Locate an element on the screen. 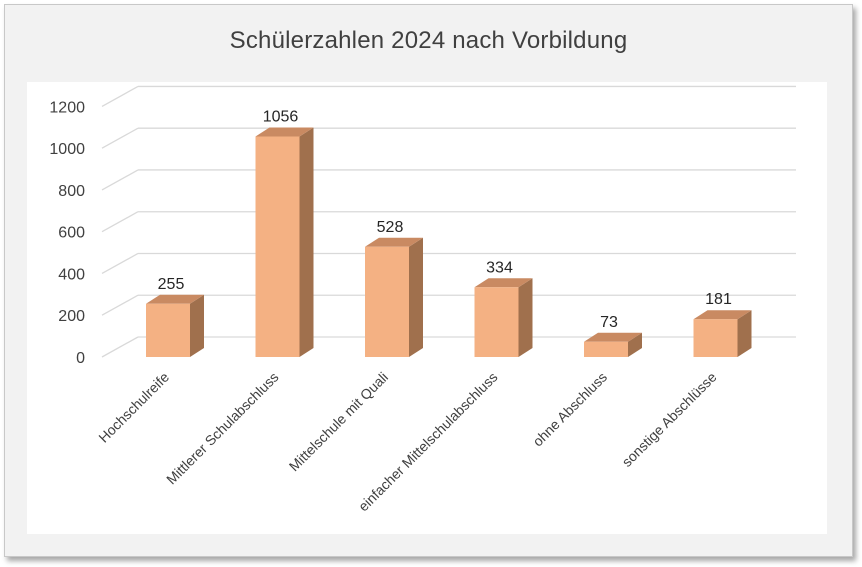 The image size is (862, 567). y-tick-label: 1200 is located at coordinates (67, 107).